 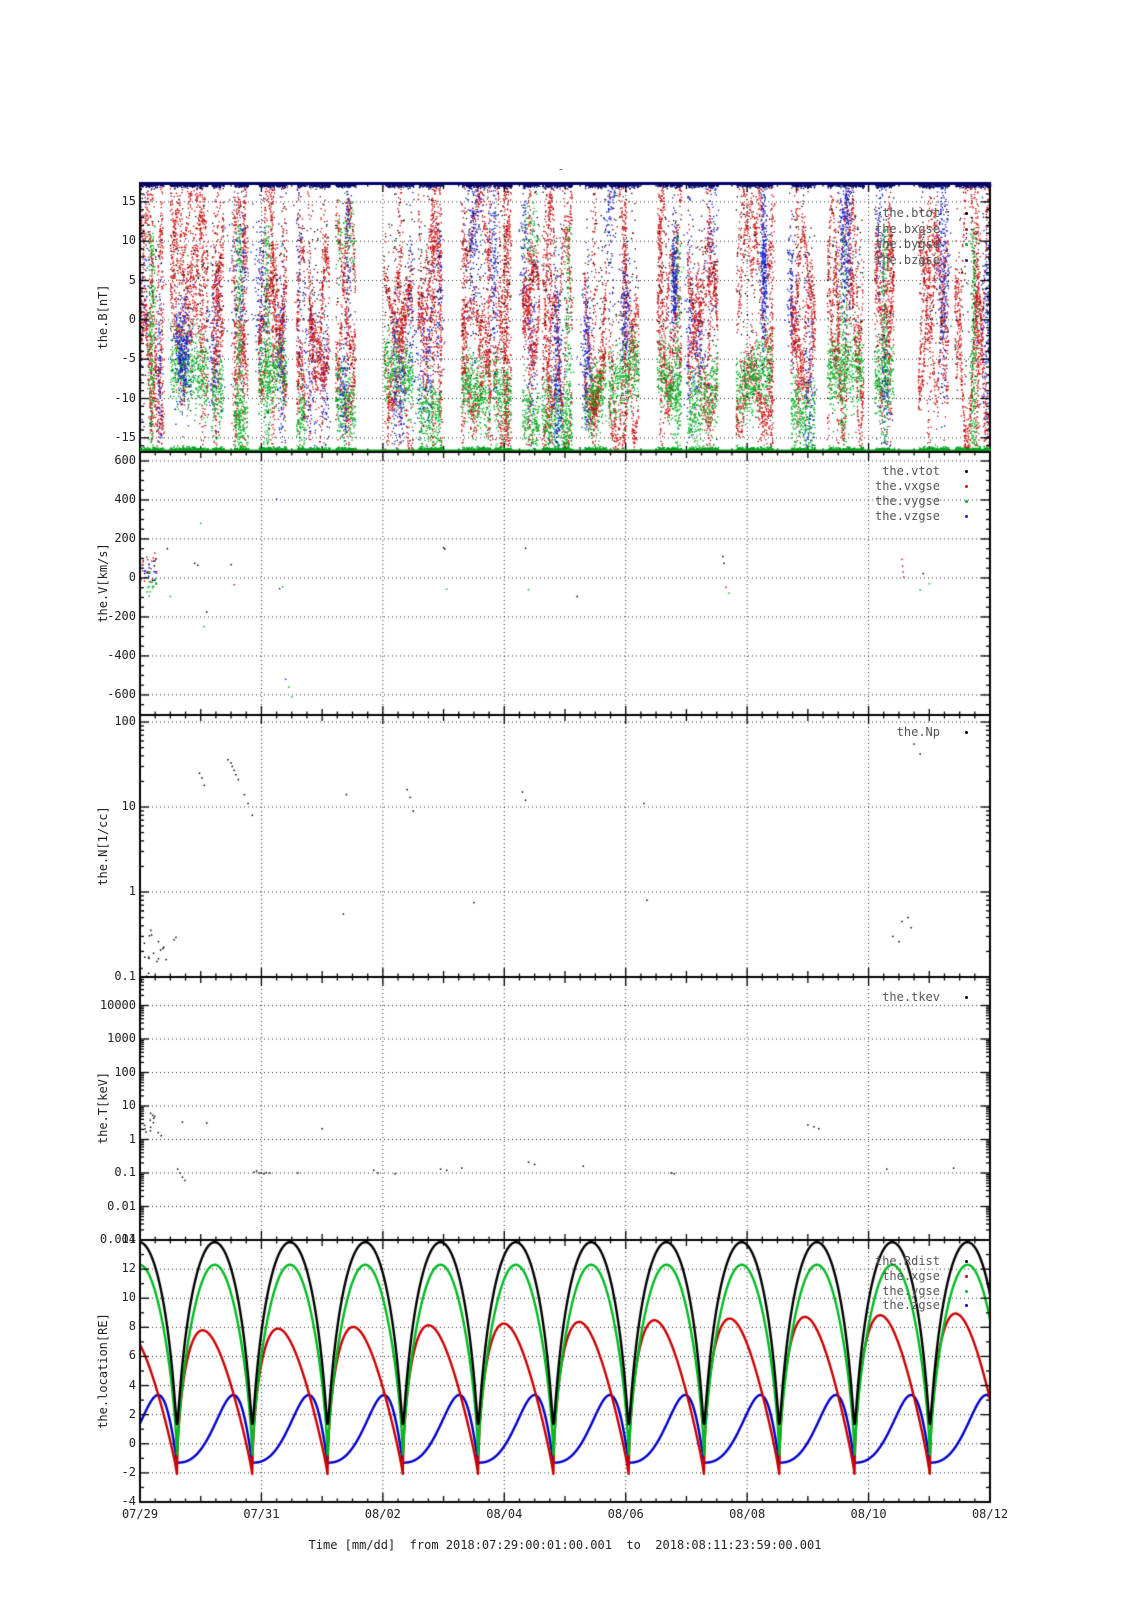 I want to click on plot-title: -, so click(x=561, y=169).